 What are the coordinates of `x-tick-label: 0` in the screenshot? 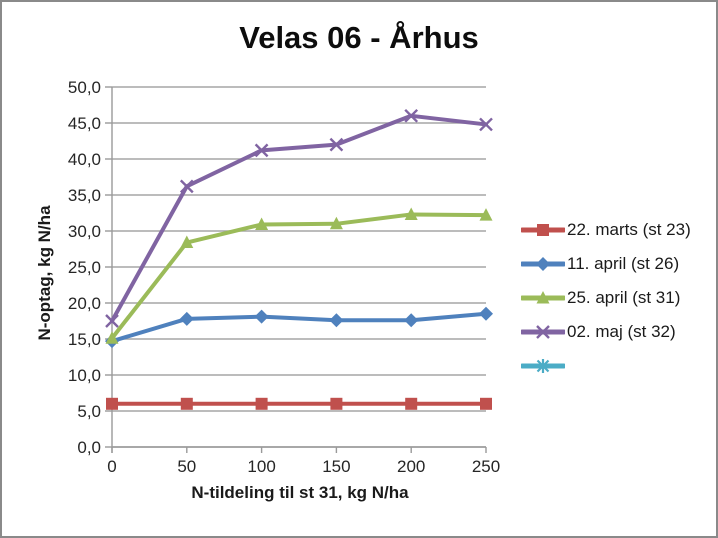 It's located at (111, 466).